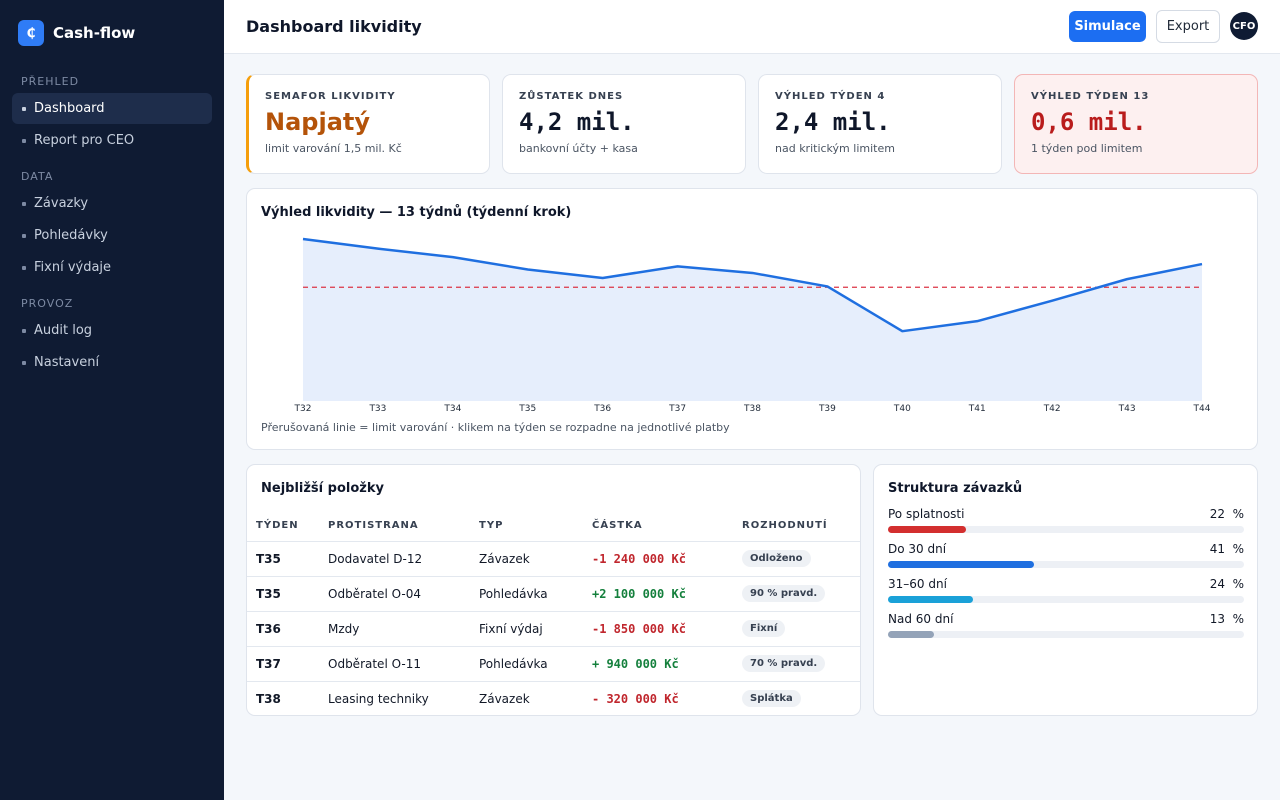  Describe the element at coordinates (1089, 122) in the screenshot. I see `kpi-value: 0,6 mil.` at that location.